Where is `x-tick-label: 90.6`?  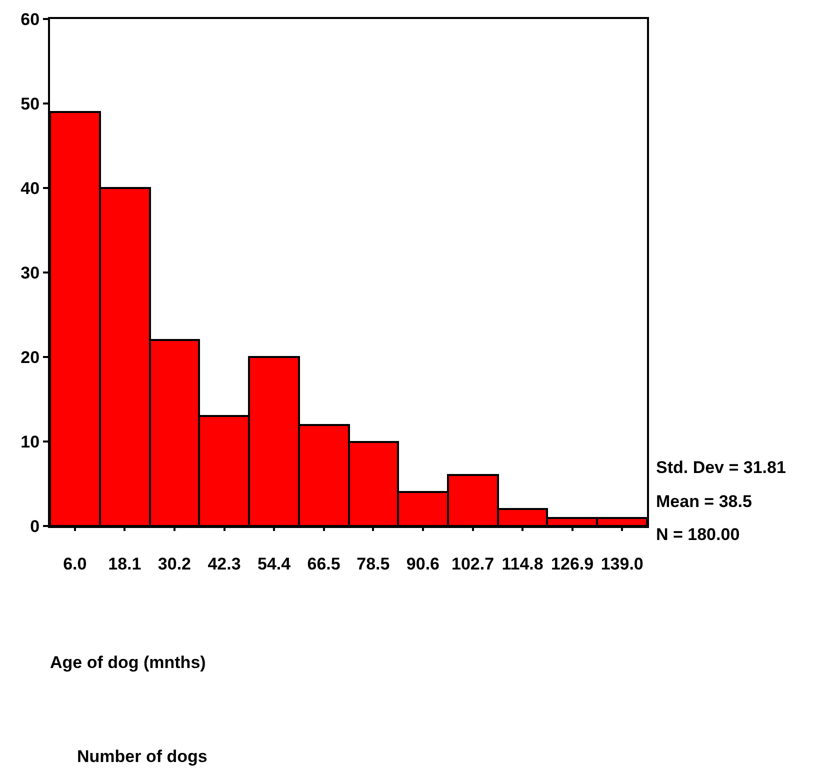 x-tick-label: 90.6 is located at coordinates (423, 564).